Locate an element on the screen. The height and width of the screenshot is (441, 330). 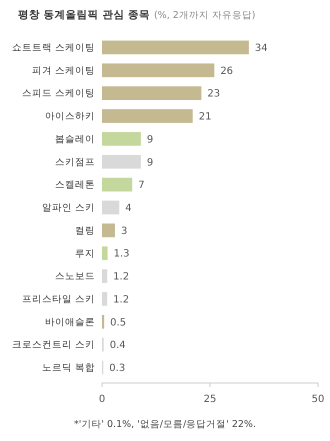
x-tick-label: 50 is located at coordinates (318, 399).